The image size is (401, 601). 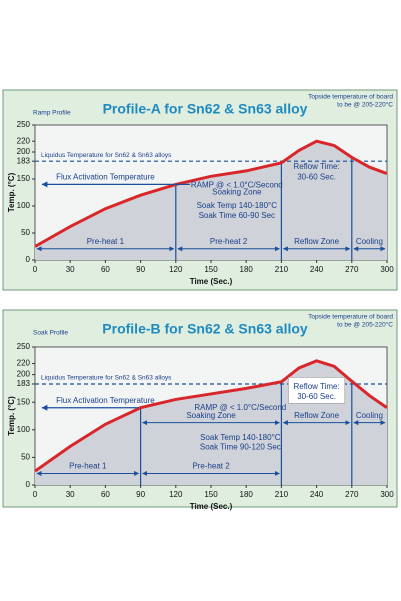 I want to click on annotation: Soak Time 90-120 Sec, so click(x=240, y=447).